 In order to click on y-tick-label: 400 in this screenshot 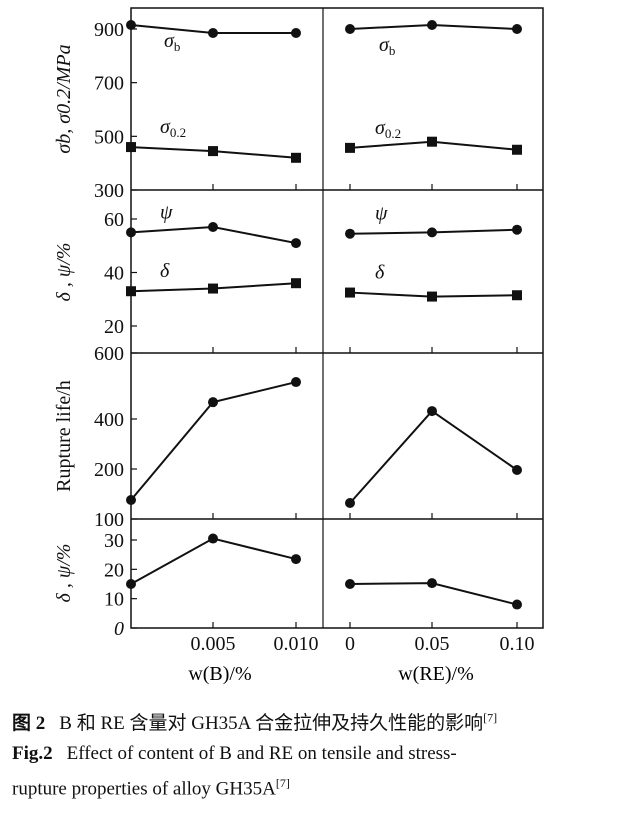, I will do `click(109, 420)`.